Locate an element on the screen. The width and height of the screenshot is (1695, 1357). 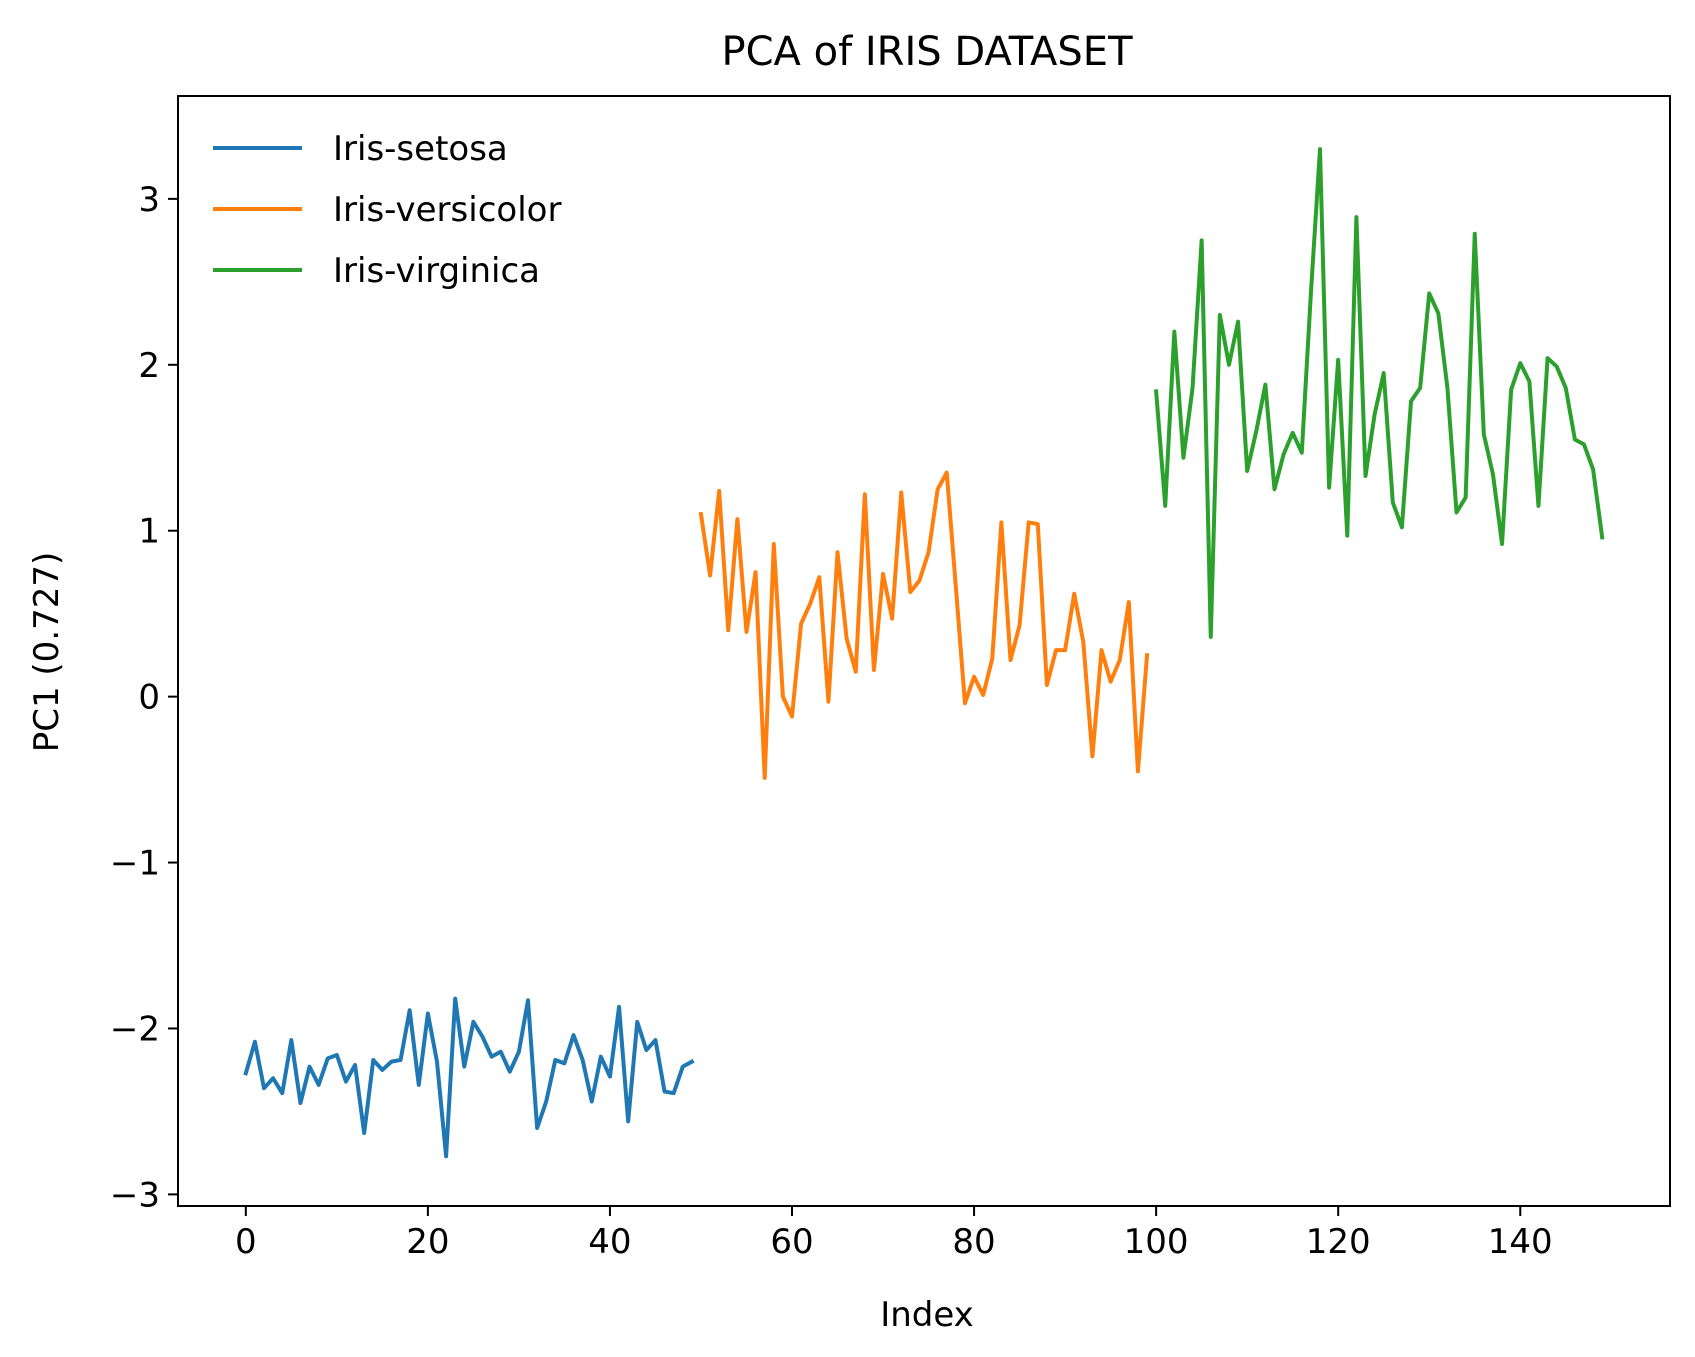
y-tick-label: −3 is located at coordinates (135, 1195).